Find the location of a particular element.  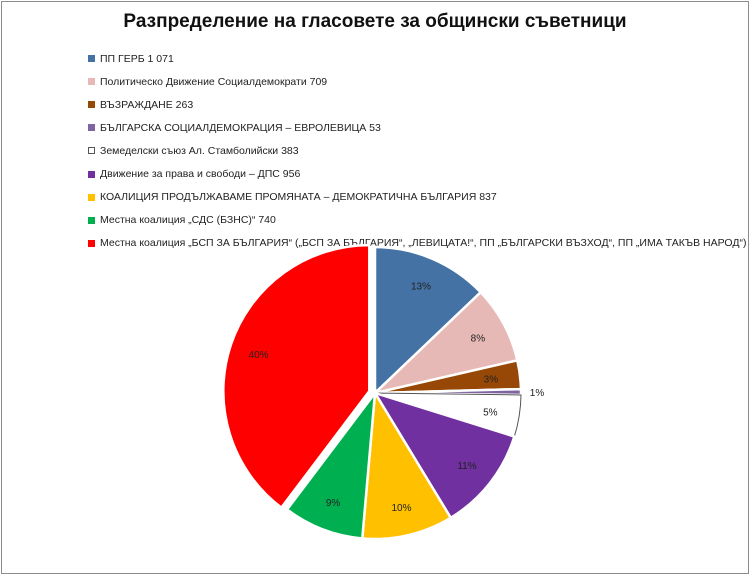

legend-label: Движение за права и свободи – ДПС 956 is located at coordinates (200, 174).